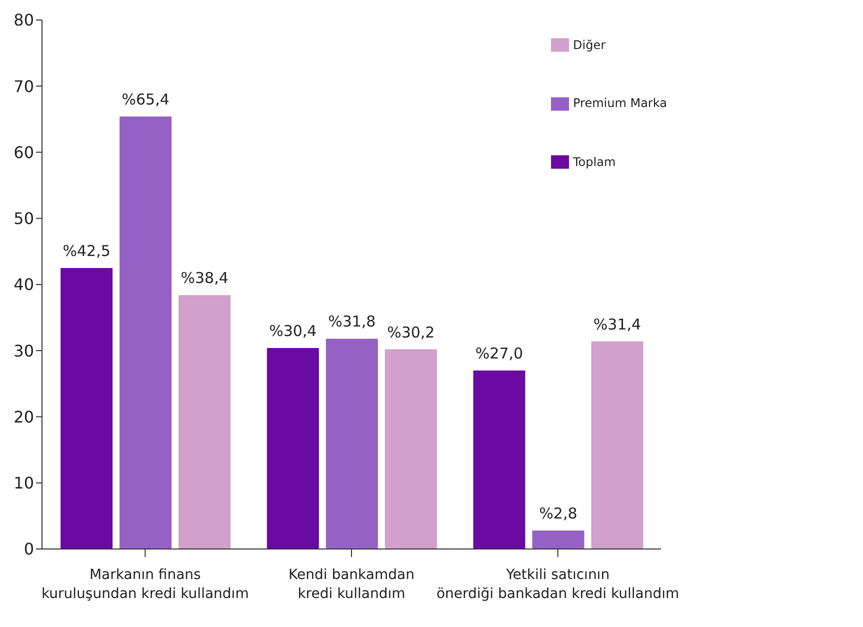 Image resolution: width=863 pixels, height=627 pixels. I want to click on y-tick-label: 70, so click(24, 86).